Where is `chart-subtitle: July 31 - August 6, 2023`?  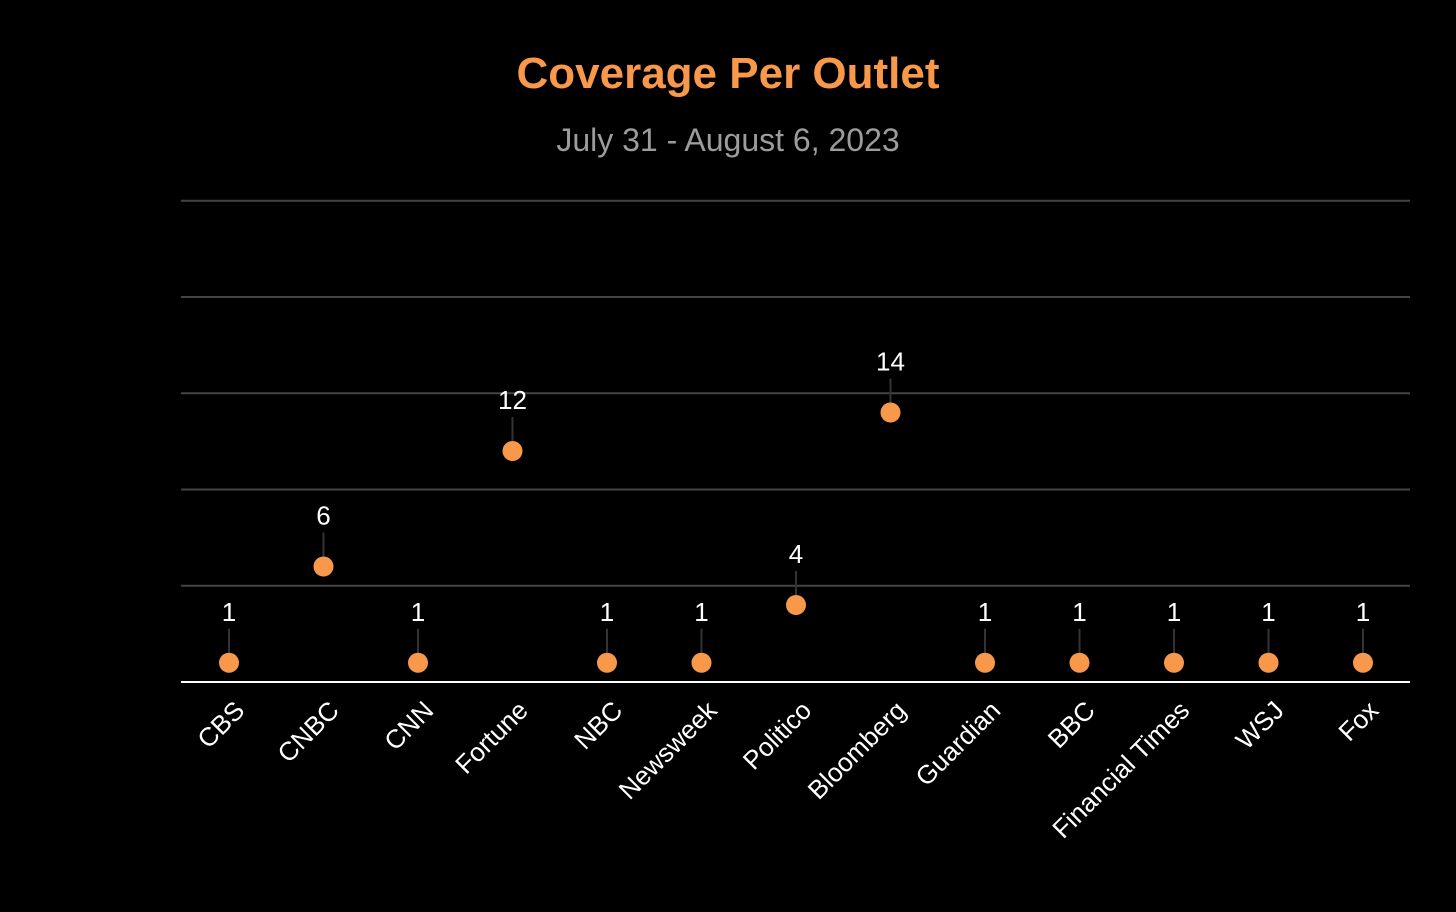 chart-subtitle: July 31 - August 6, 2023 is located at coordinates (728, 140).